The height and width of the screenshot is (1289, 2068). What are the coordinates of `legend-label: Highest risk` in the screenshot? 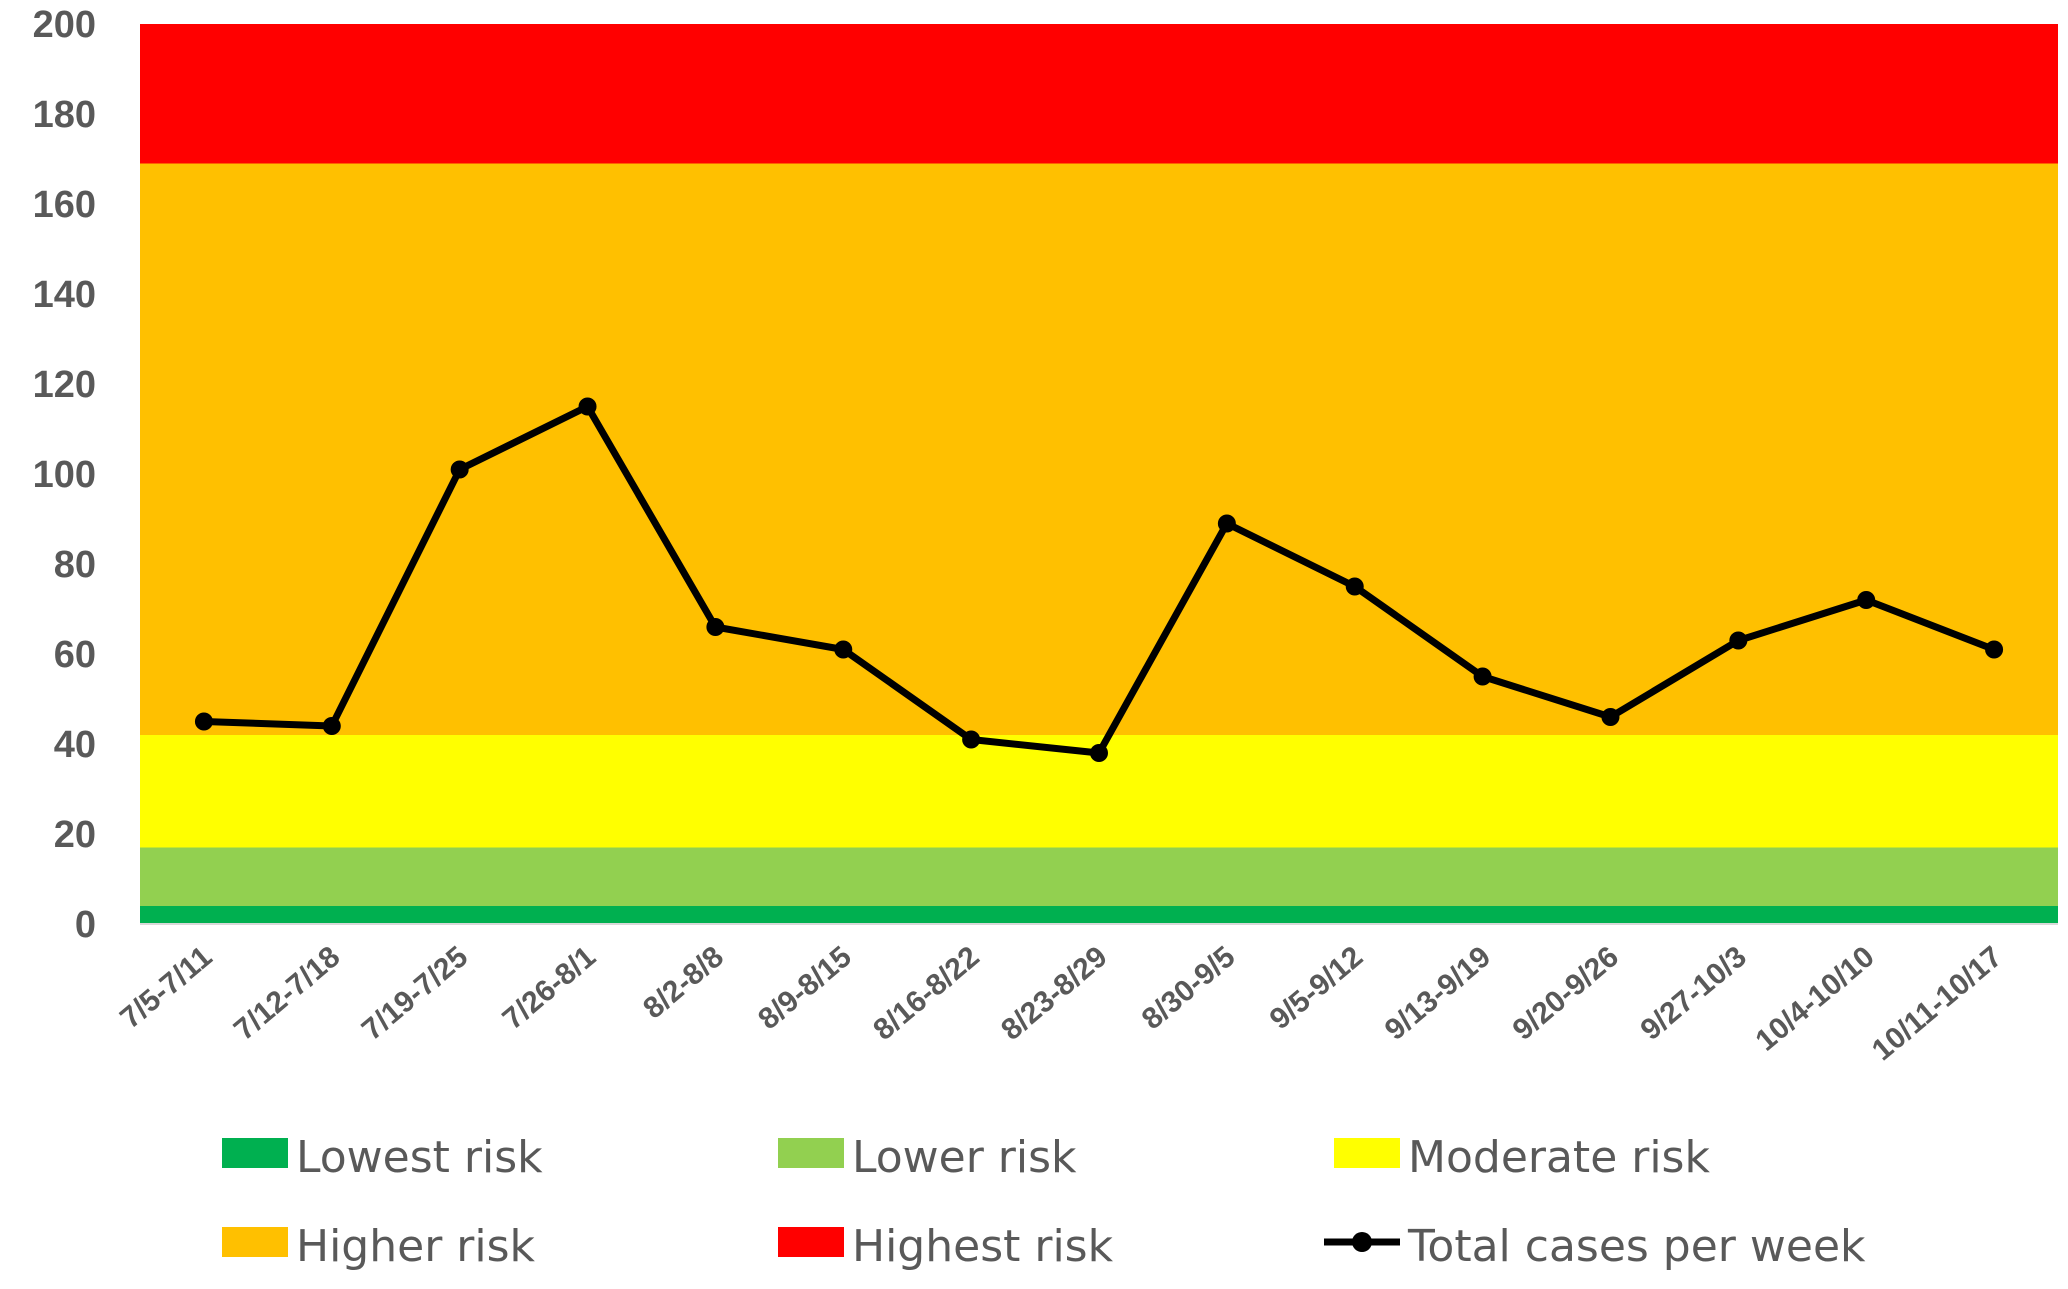 It's located at (983, 1246).